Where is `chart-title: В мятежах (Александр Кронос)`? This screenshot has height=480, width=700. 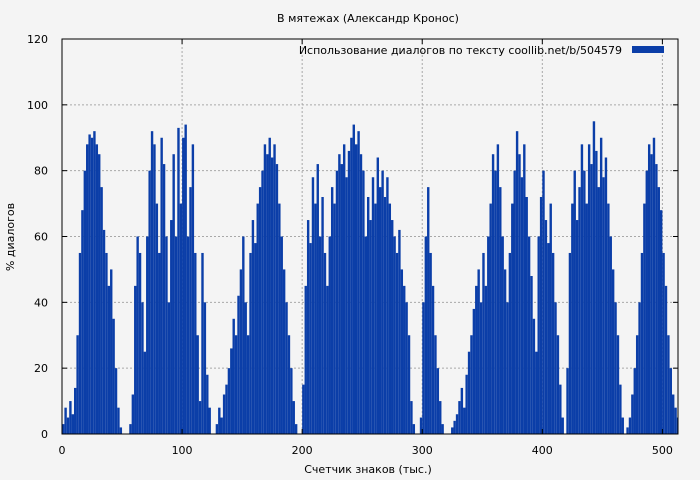 chart-title: В мятежах (Александр Кронос) is located at coordinates (368, 18).